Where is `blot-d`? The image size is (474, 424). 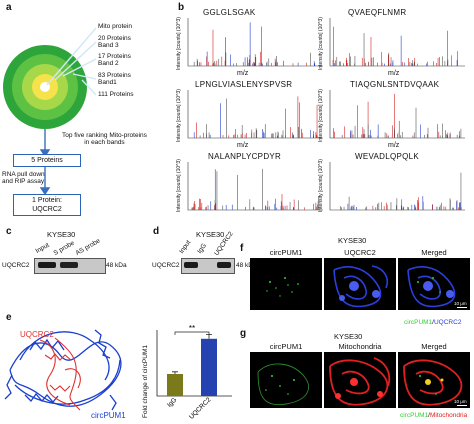
blot-d is located at coordinates (208, 266).